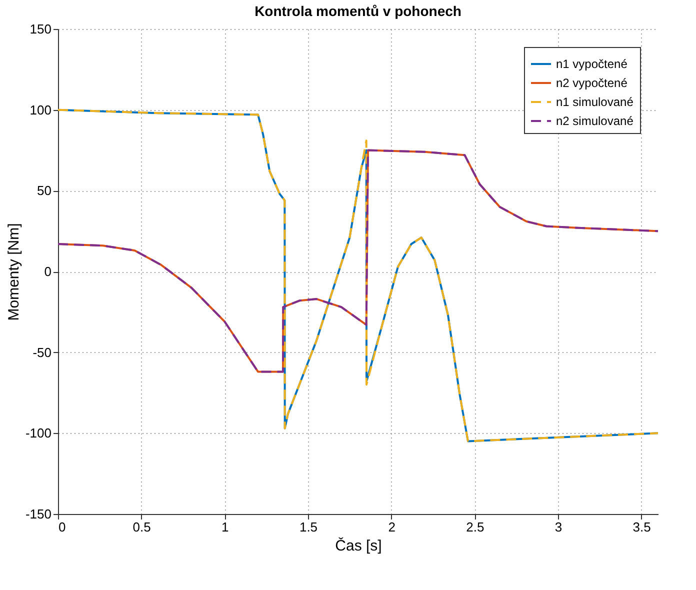 Image resolution: width=696 pixels, height=590 pixels. I want to click on y-tick-label: -50, so click(42, 352).